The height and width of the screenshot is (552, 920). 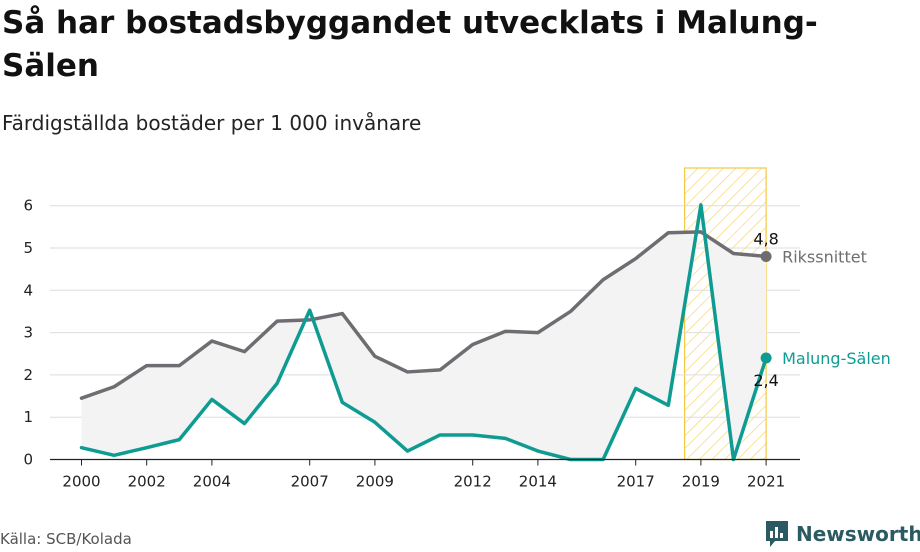 I want to click on y-tick-label: 2, so click(x=28, y=375).